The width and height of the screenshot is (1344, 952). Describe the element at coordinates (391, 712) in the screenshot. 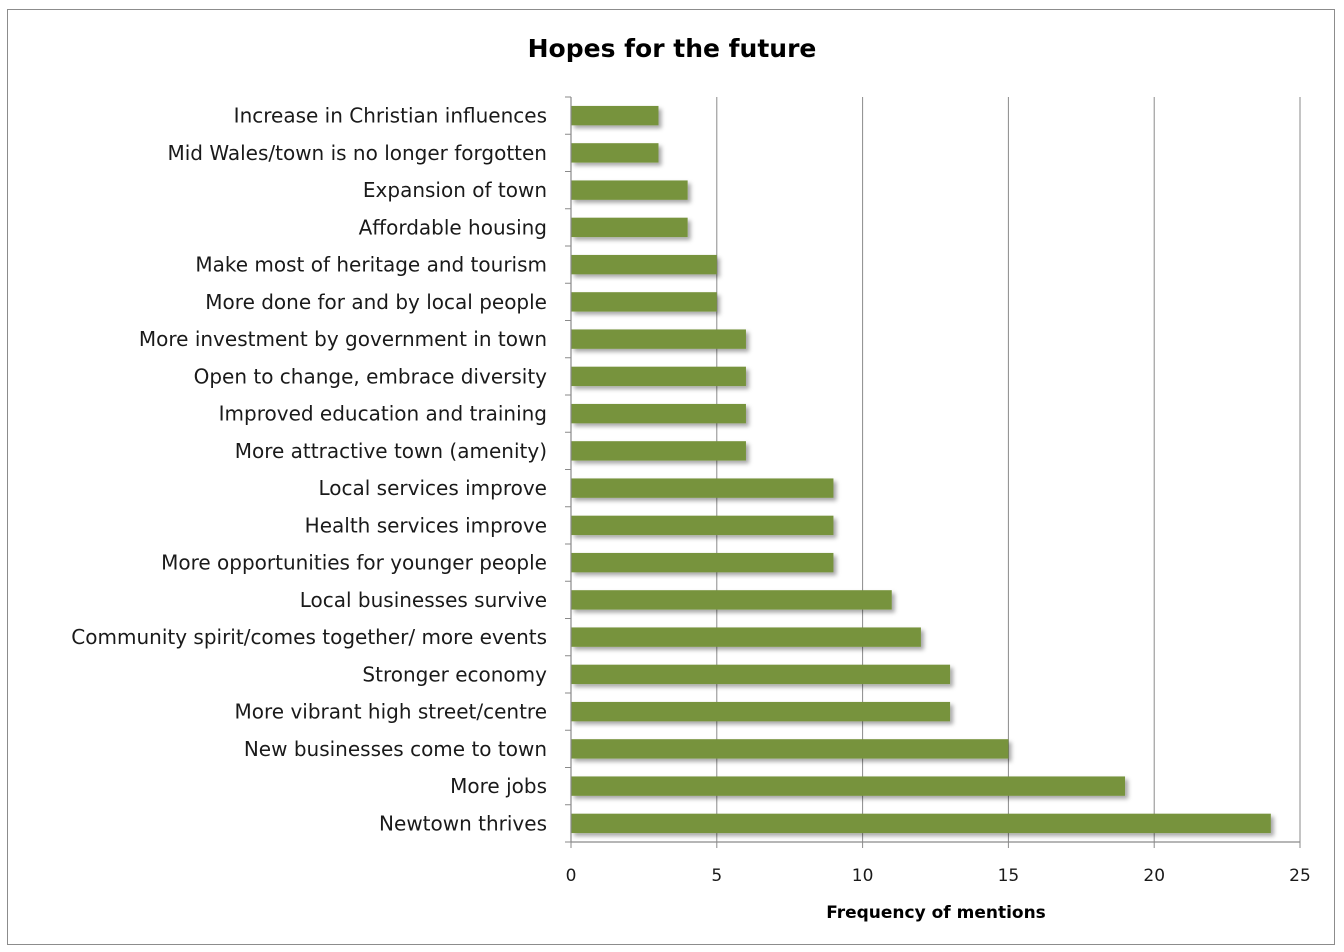

I see `category-label: More vibrant high street/centre` at that location.